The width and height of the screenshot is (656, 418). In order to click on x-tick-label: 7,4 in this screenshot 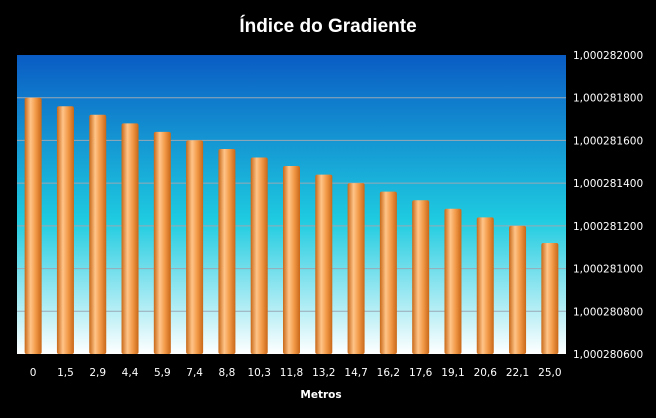, I will do `click(194, 373)`.